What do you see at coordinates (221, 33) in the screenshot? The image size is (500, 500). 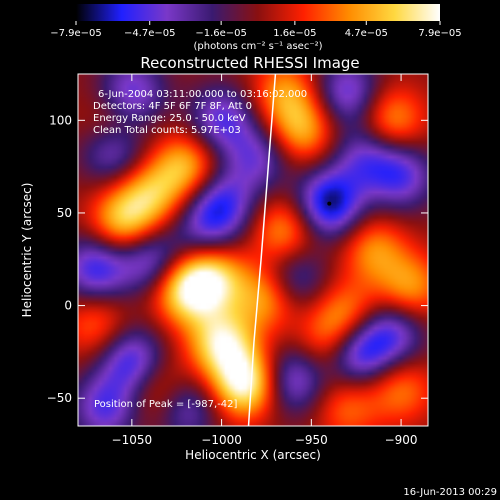 I see `colorbar-tick-label: −1.6e−05` at bounding box center [221, 33].